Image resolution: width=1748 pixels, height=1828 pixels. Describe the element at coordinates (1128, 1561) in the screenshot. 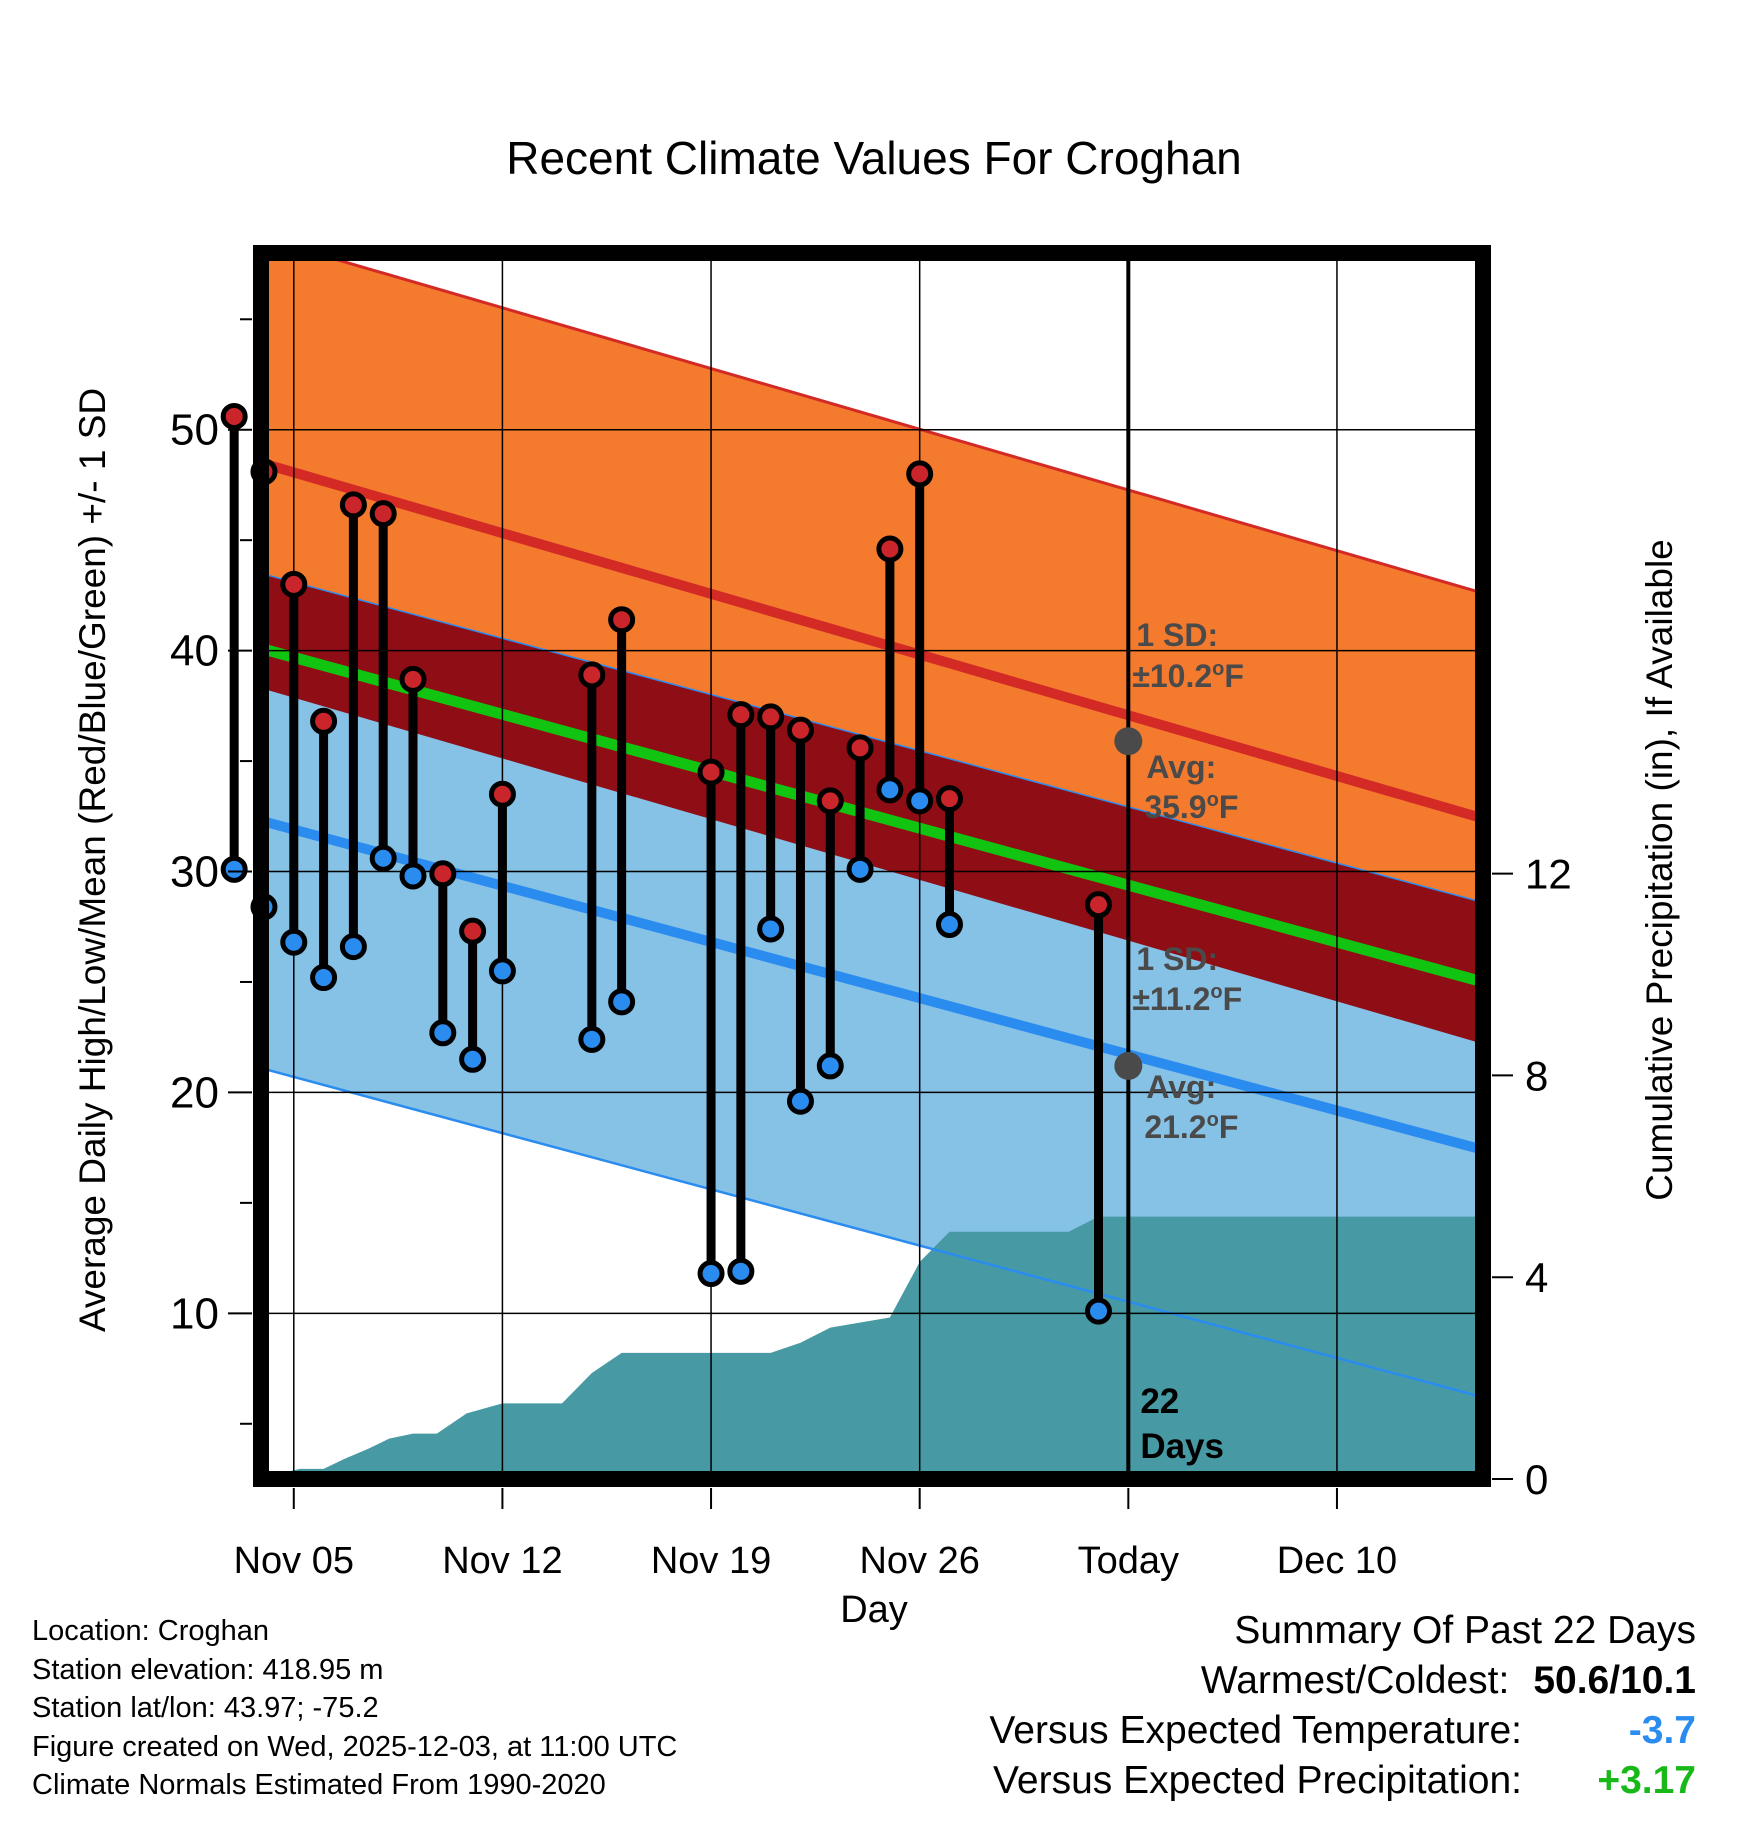

I see `x-tick-label: Today` at that location.